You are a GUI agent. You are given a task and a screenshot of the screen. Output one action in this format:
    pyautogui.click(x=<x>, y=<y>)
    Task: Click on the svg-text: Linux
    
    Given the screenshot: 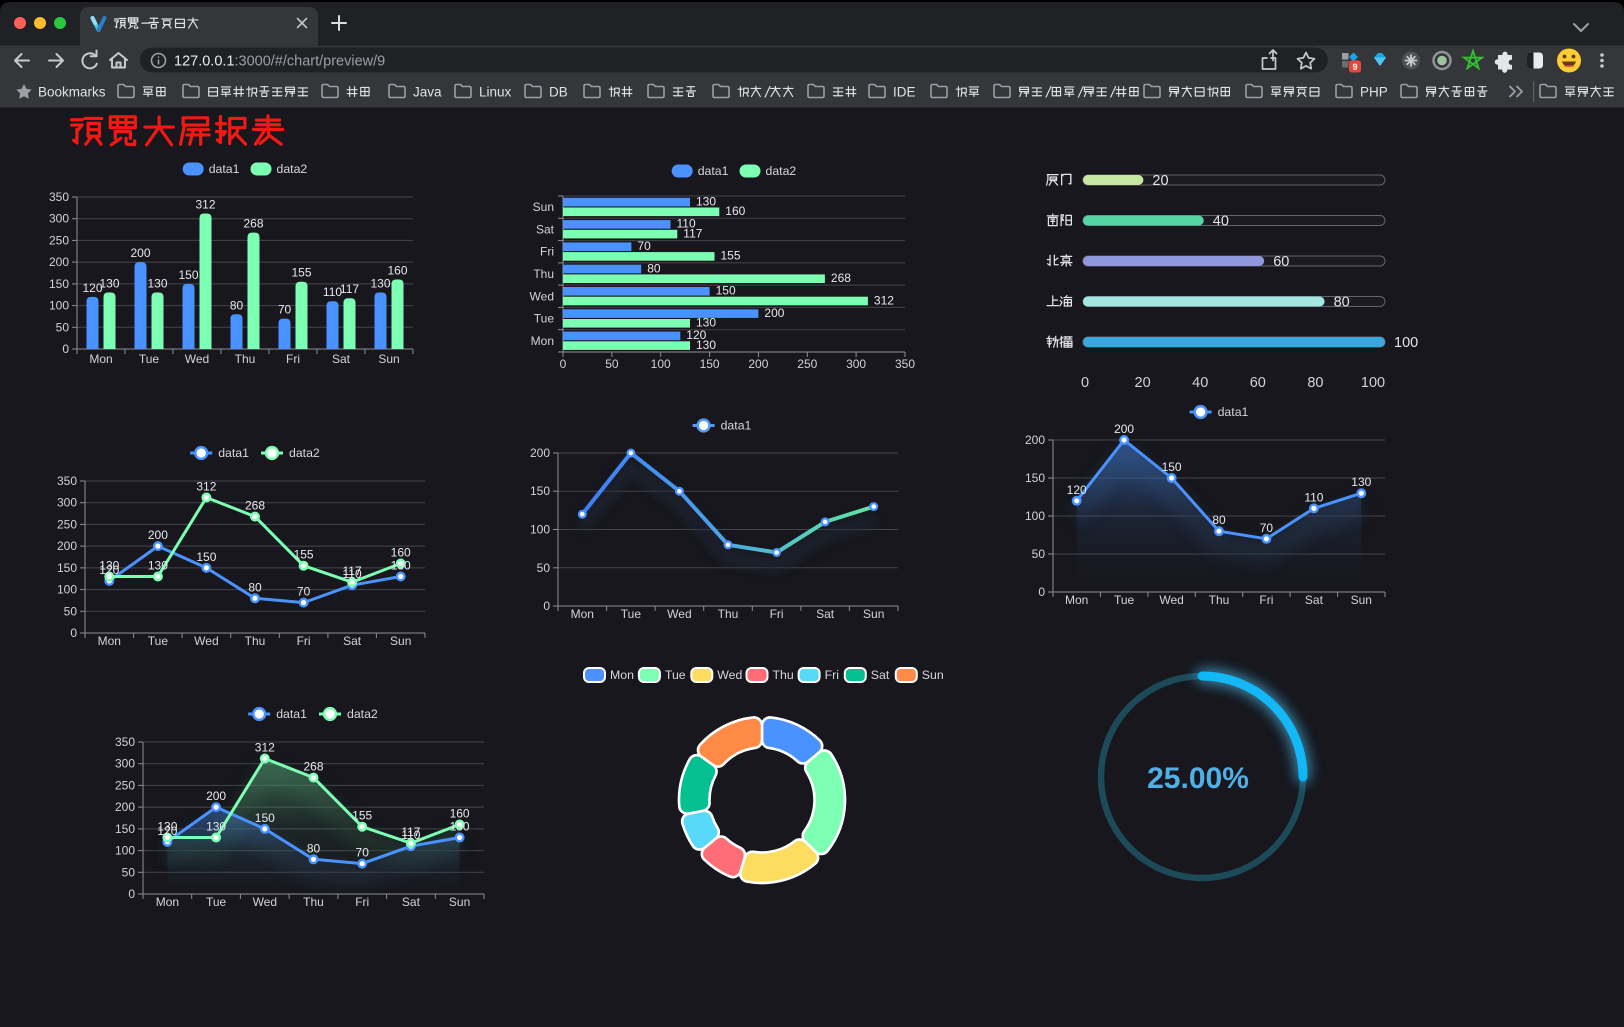 What is the action you would take?
    pyautogui.click(x=495, y=92)
    